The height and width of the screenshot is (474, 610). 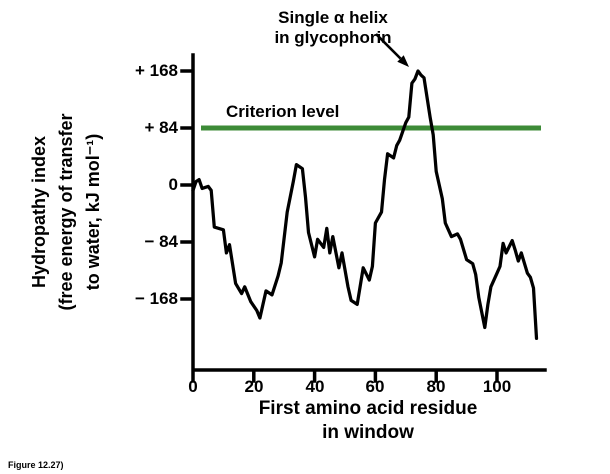 I want to click on y-tick-label-0: 0, so click(x=173, y=184).